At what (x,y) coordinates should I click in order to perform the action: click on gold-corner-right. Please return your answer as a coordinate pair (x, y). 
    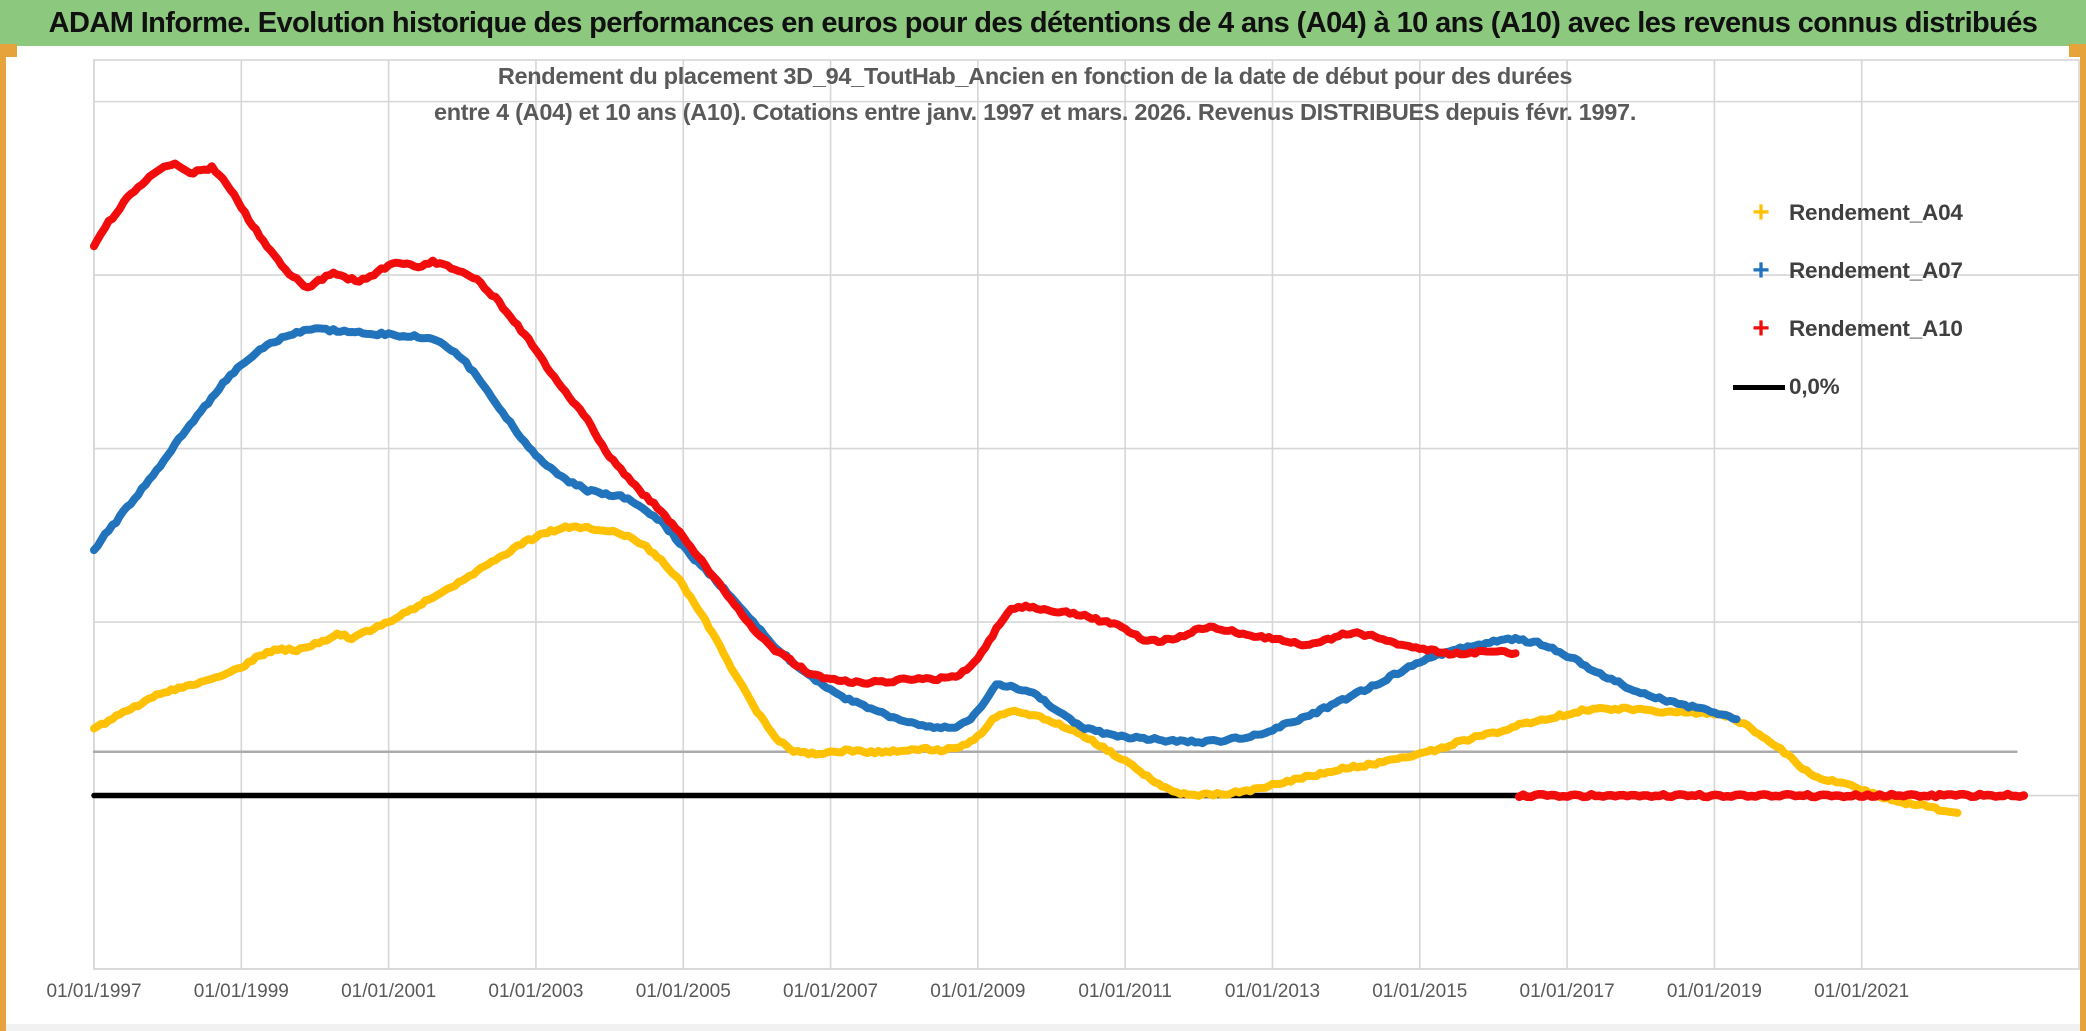
    Looking at the image, I should click on (2077, 50).